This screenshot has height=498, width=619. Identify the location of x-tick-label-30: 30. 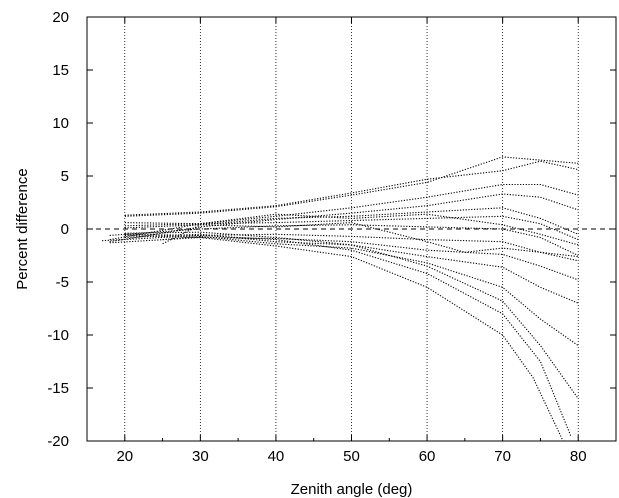
(200, 456).